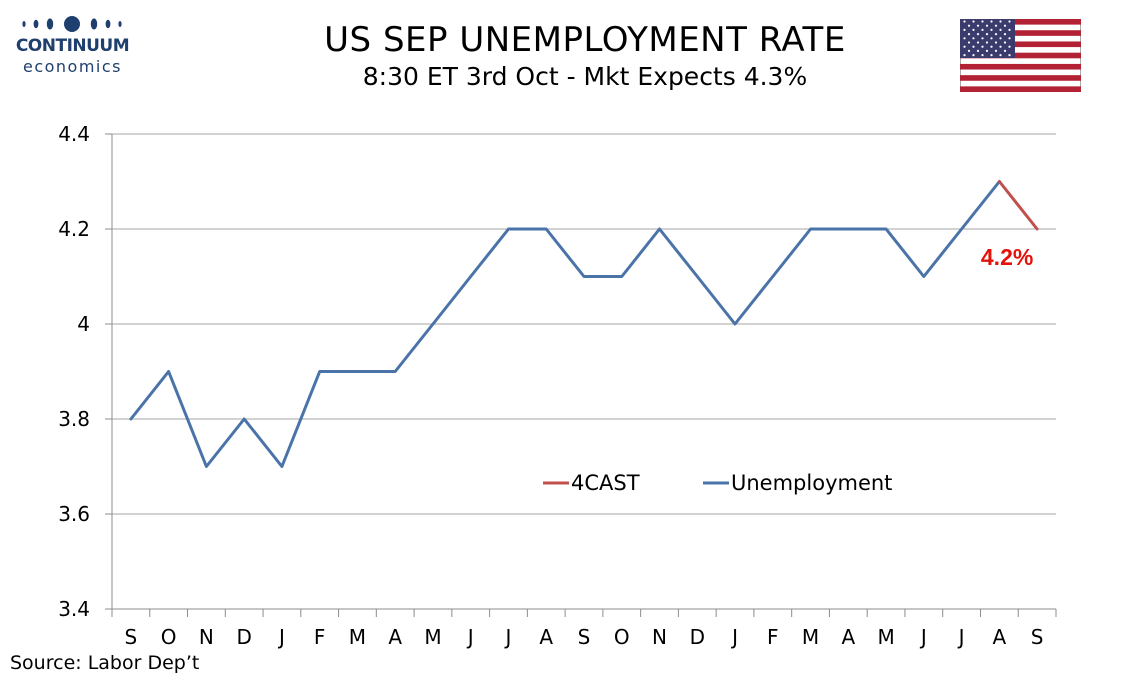 Image resolution: width=1134 pixels, height=680 pixels. What do you see at coordinates (74, 229) in the screenshot?
I see `y-tick-label: 4.2` at bounding box center [74, 229].